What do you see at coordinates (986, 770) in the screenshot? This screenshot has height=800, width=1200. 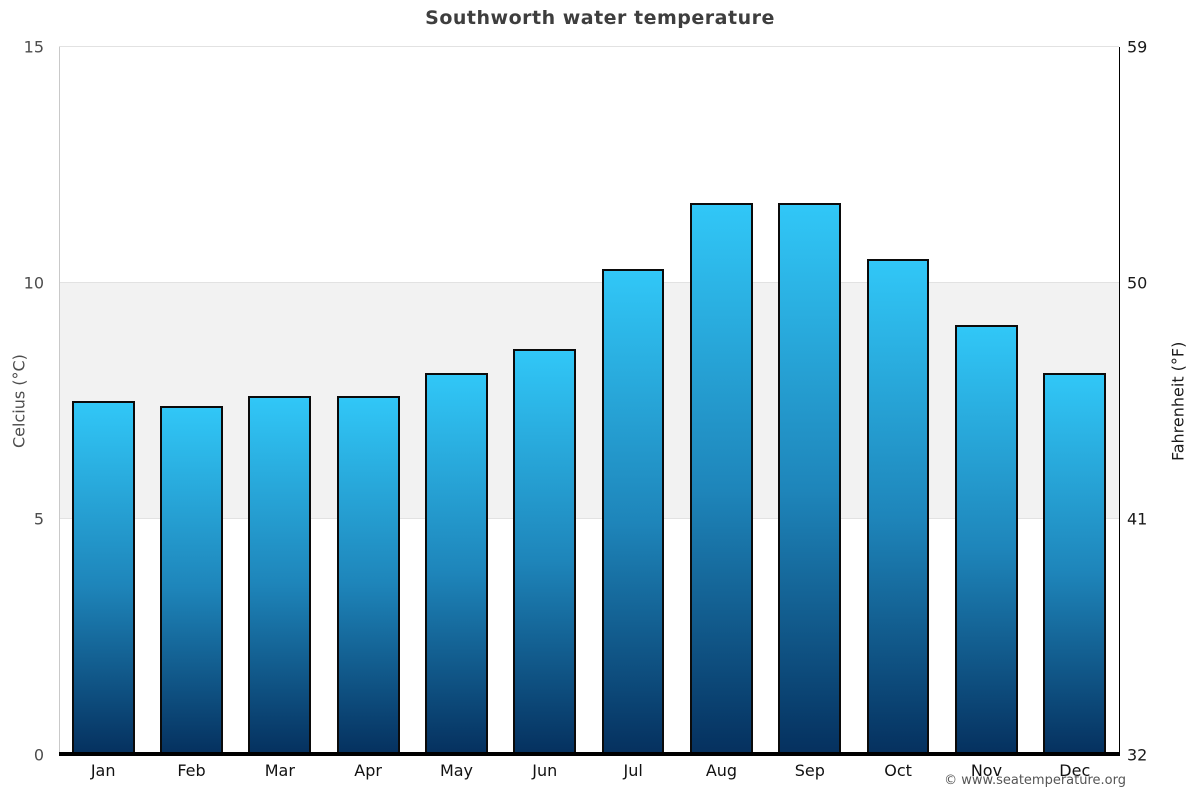 I see `x-tick-nov: Nov` at bounding box center [986, 770].